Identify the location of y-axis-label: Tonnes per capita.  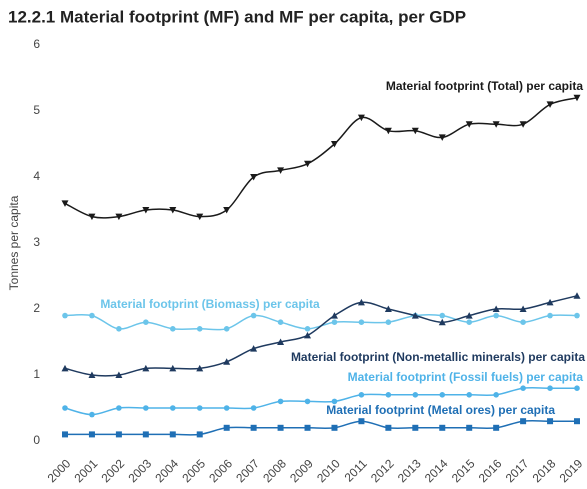
(14, 242).